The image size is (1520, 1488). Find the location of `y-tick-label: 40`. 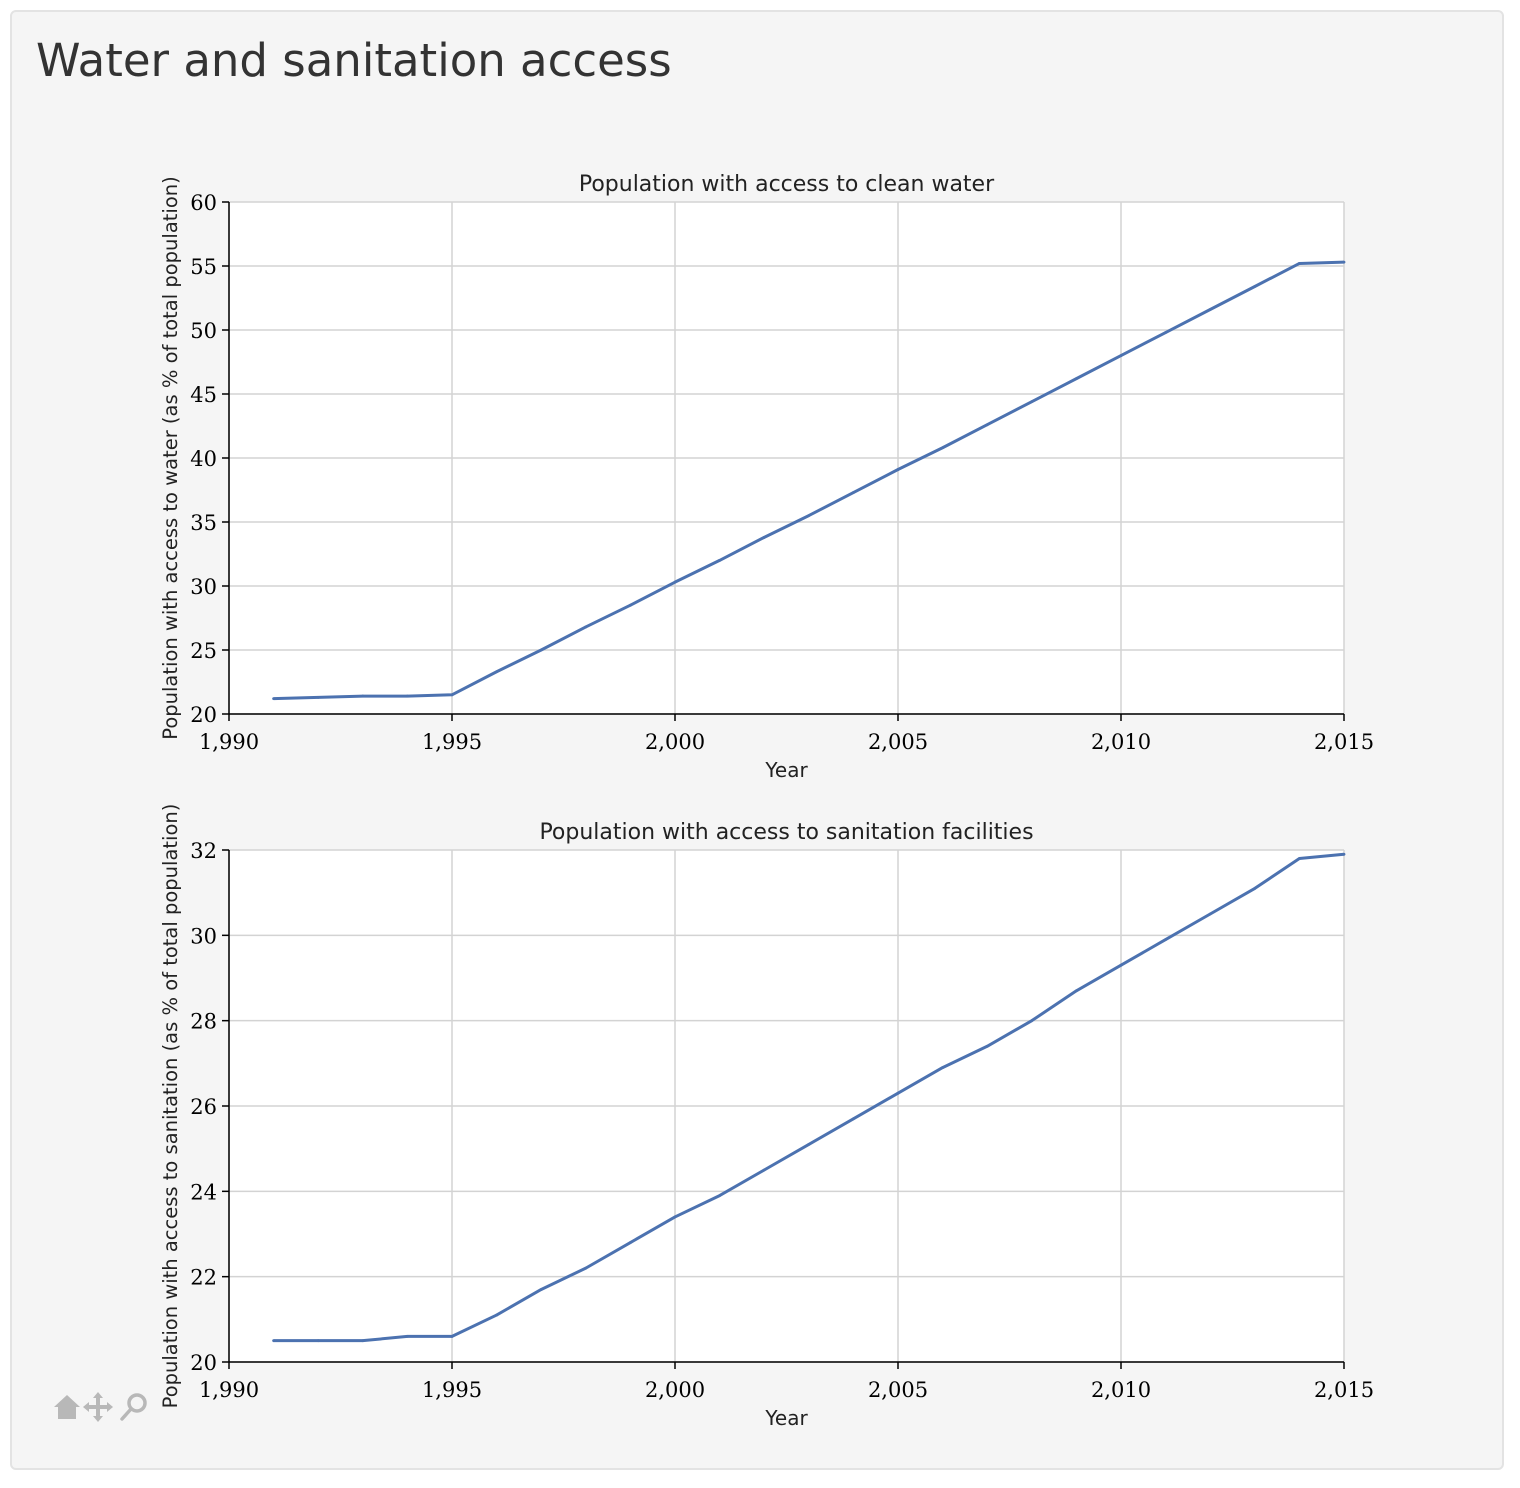

y-tick-label: 40 is located at coordinates (203, 459).